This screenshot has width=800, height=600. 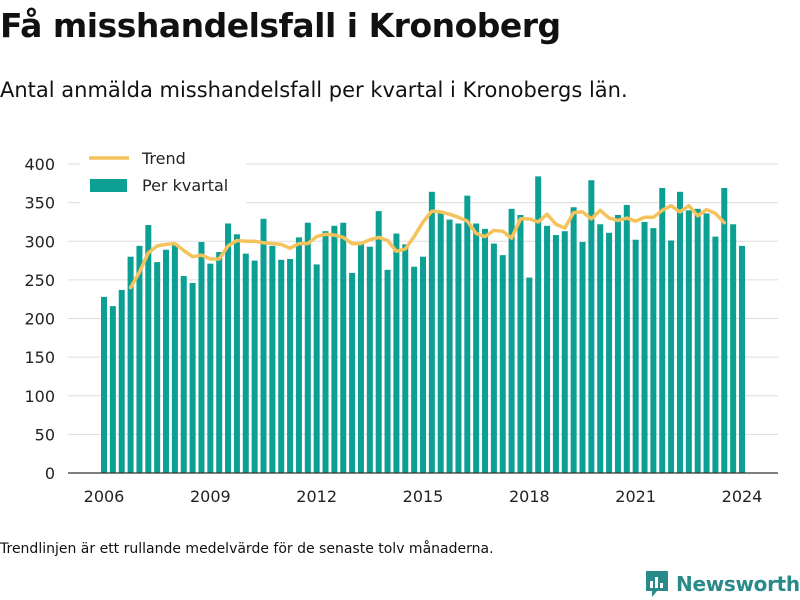 I want to click on x-tick-label: 2012, so click(x=316, y=496).